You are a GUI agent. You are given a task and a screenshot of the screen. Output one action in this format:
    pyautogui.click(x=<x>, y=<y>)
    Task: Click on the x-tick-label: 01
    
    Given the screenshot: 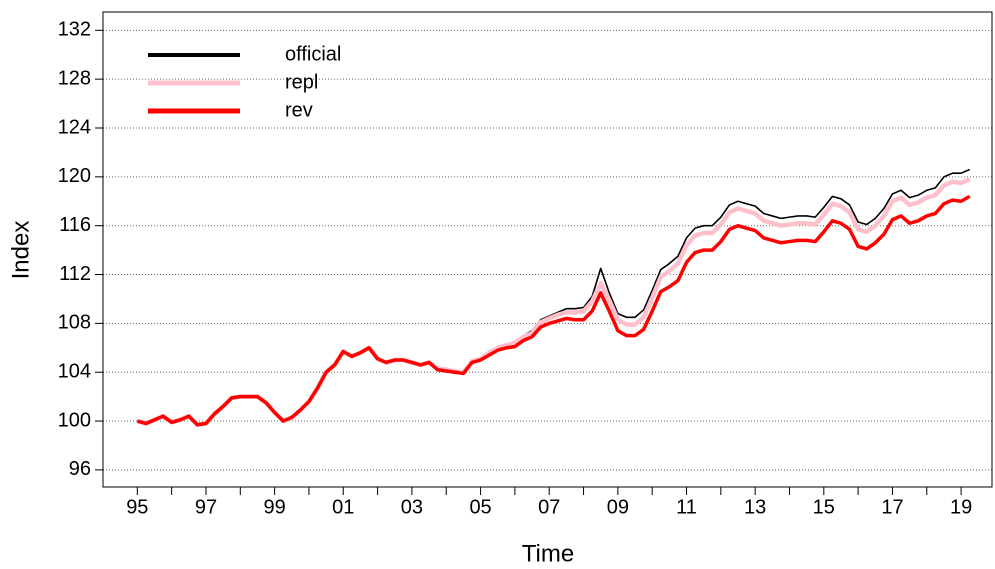 What is the action you would take?
    pyautogui.click(x=343, y=507)
    